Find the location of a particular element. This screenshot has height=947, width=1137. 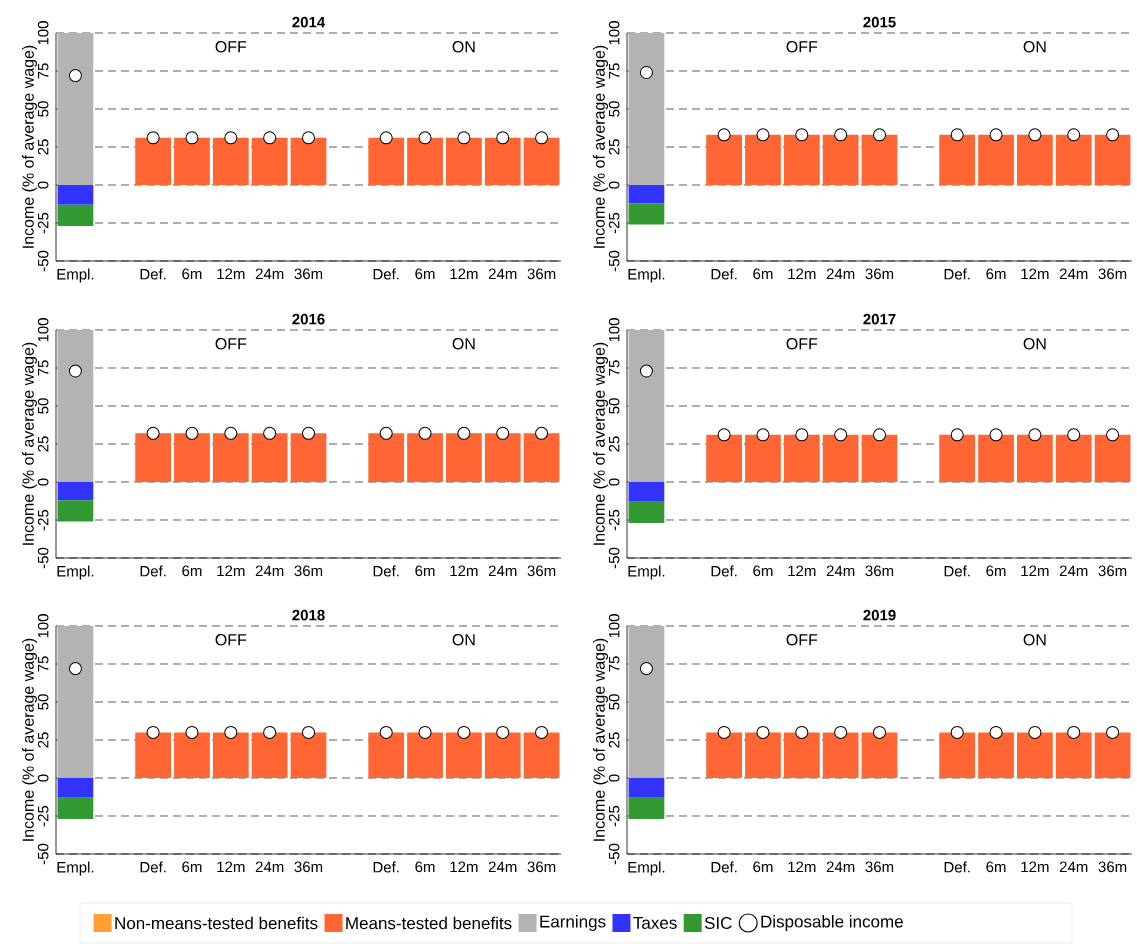

x-tick-label: Empl. is located at coordinates (75, 572).